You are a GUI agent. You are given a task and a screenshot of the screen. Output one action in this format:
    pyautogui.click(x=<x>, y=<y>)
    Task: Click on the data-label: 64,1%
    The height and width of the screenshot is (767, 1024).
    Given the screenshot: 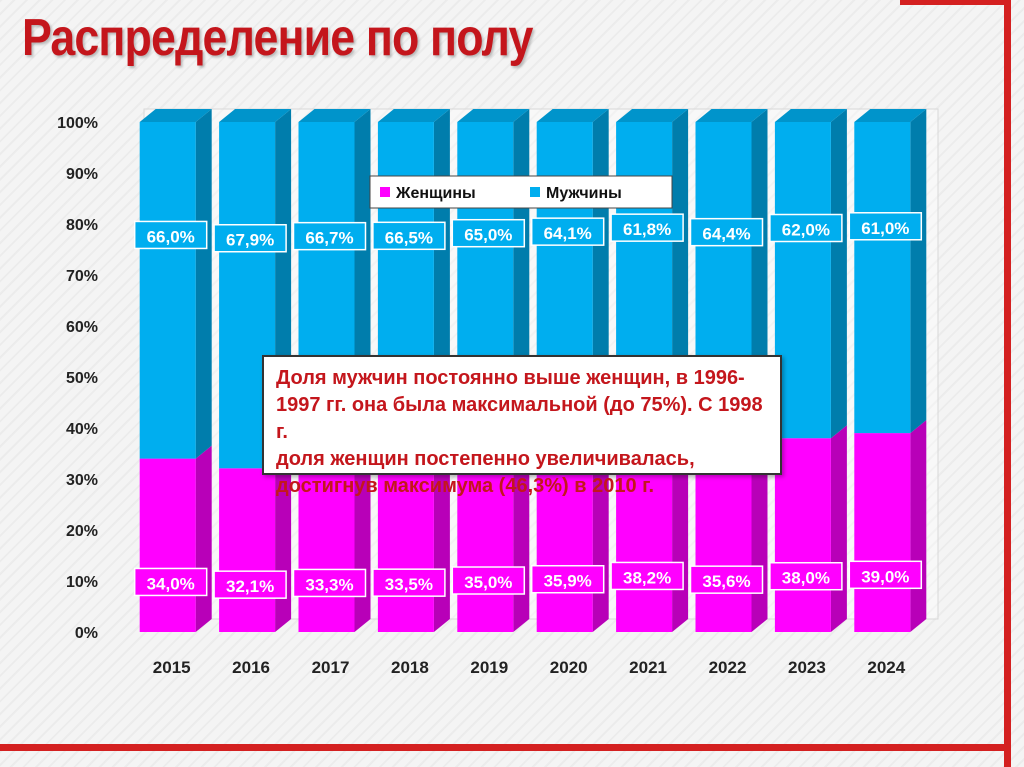 What is the action you would take?
    pyautogui.click(x=568, y=233)
    